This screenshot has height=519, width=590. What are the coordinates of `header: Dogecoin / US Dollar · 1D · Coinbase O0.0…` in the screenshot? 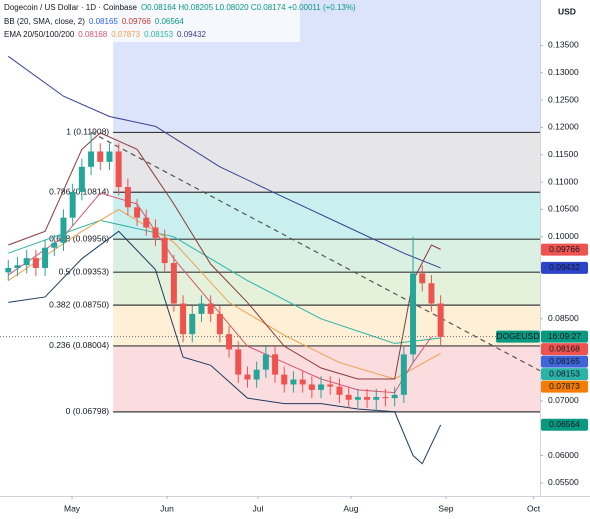 It's located at (178, 21).